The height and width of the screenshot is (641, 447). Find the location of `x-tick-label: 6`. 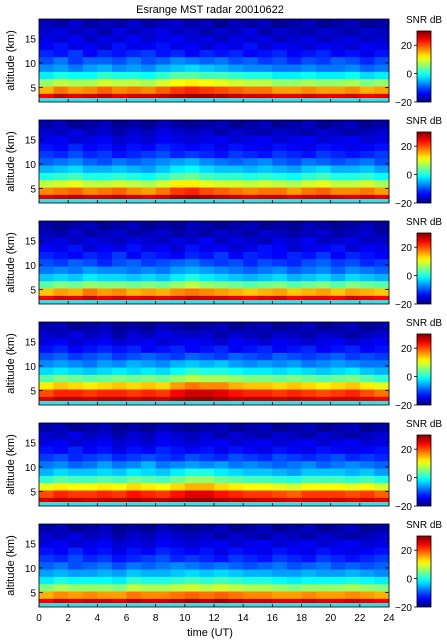

x-tick-label: 6 is located at coordinates (127, 618).